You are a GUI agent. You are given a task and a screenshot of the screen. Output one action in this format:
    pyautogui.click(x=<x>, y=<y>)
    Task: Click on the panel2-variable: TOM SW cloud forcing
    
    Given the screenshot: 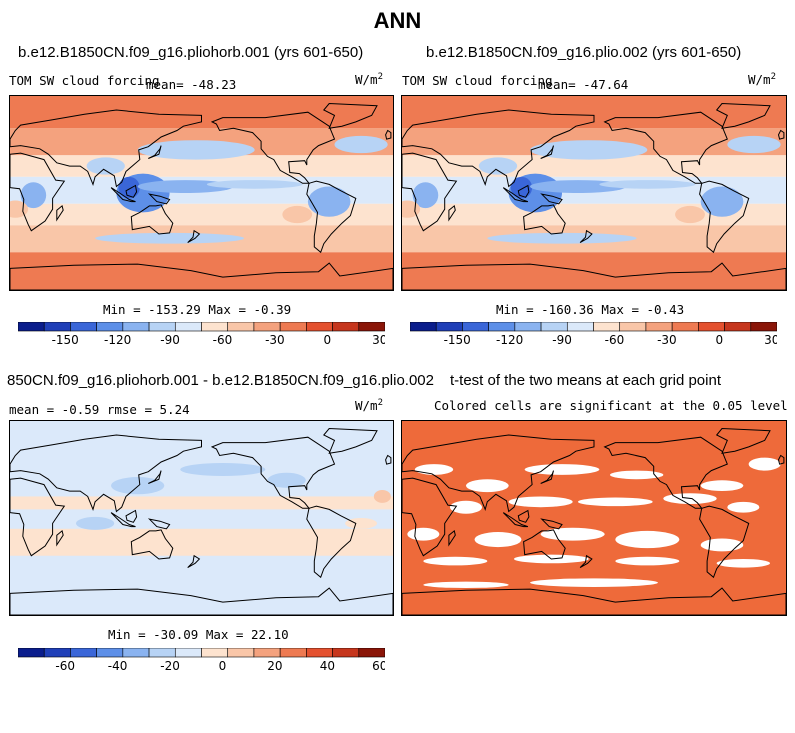 What is the action you would take?
    pyautogui.click(x=477, y=80)
    